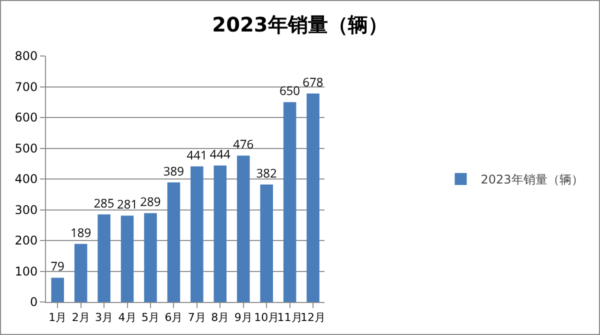 This screenshot has width=600, height=335. What do you see at coordinates (197, 317) in the screenshot?
I see `x-tick-label: 7月` at bounding box center [197, 317].